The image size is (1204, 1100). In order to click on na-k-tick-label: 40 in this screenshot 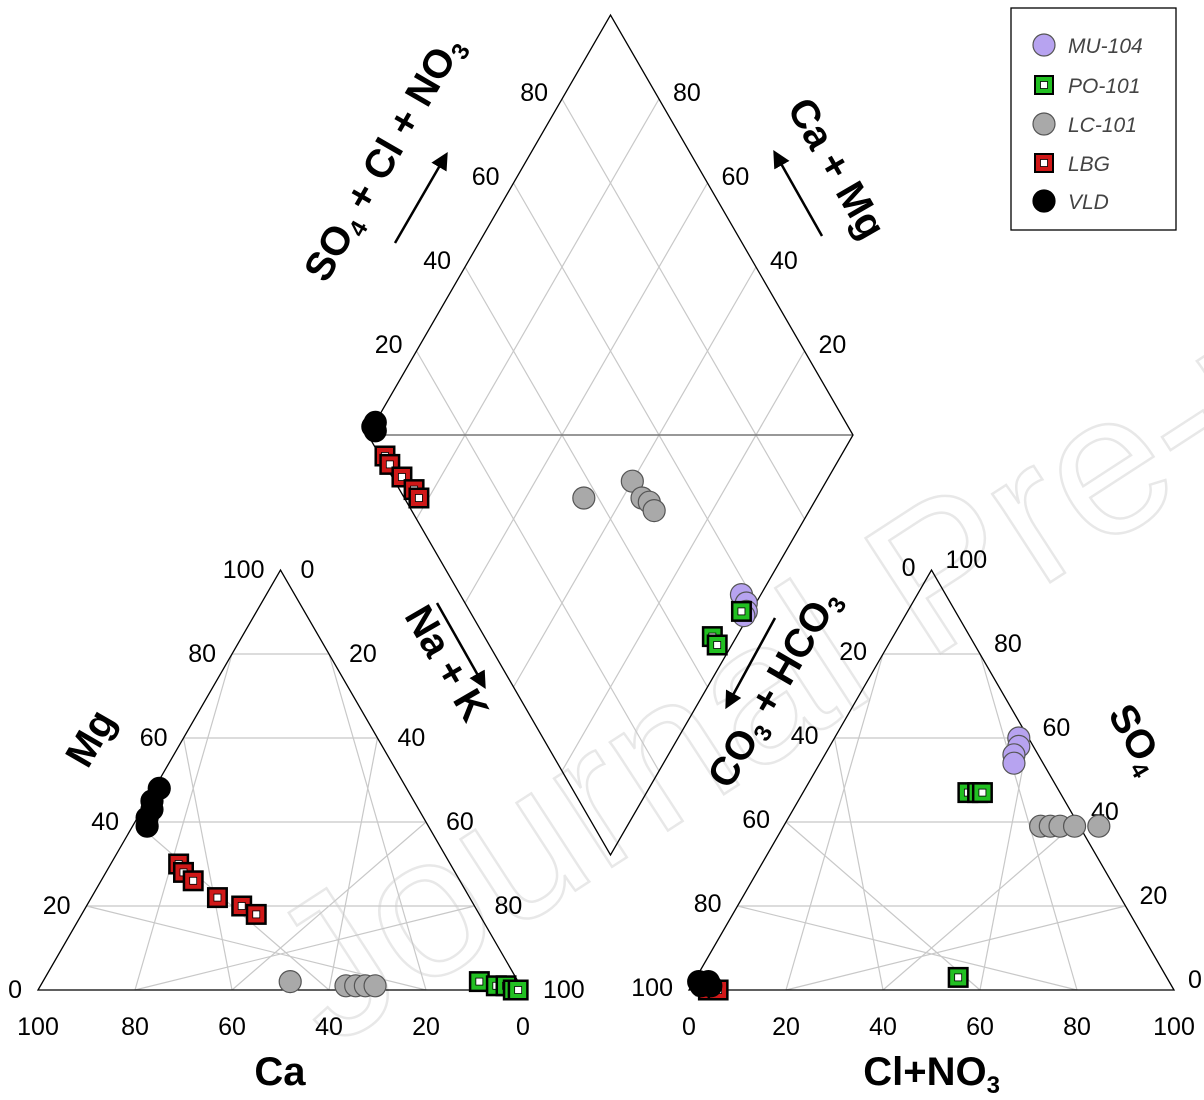, I will do `click(412, 738)`.